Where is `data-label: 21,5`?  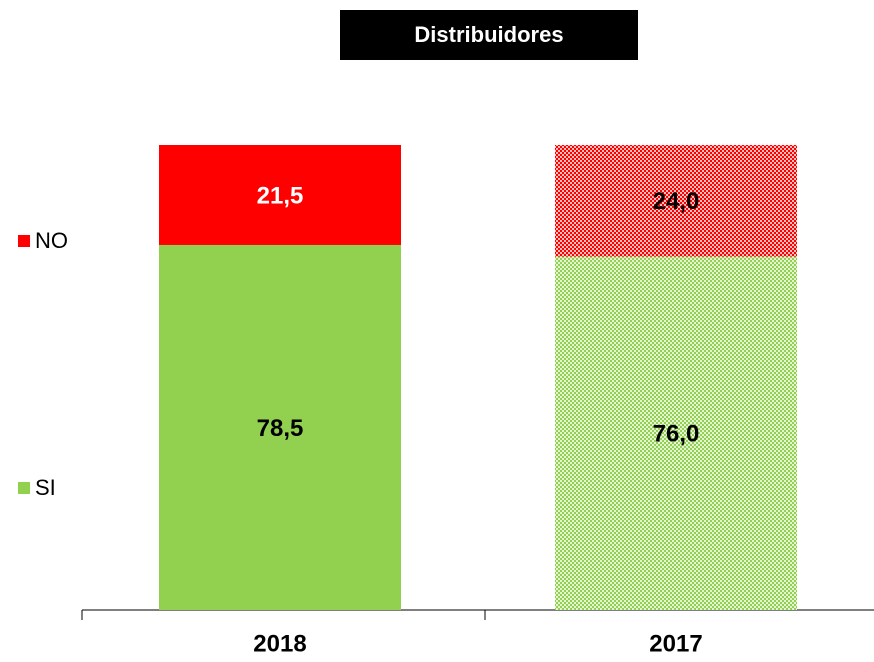
data-label: 21,5 is located at coordinates (280, 195).